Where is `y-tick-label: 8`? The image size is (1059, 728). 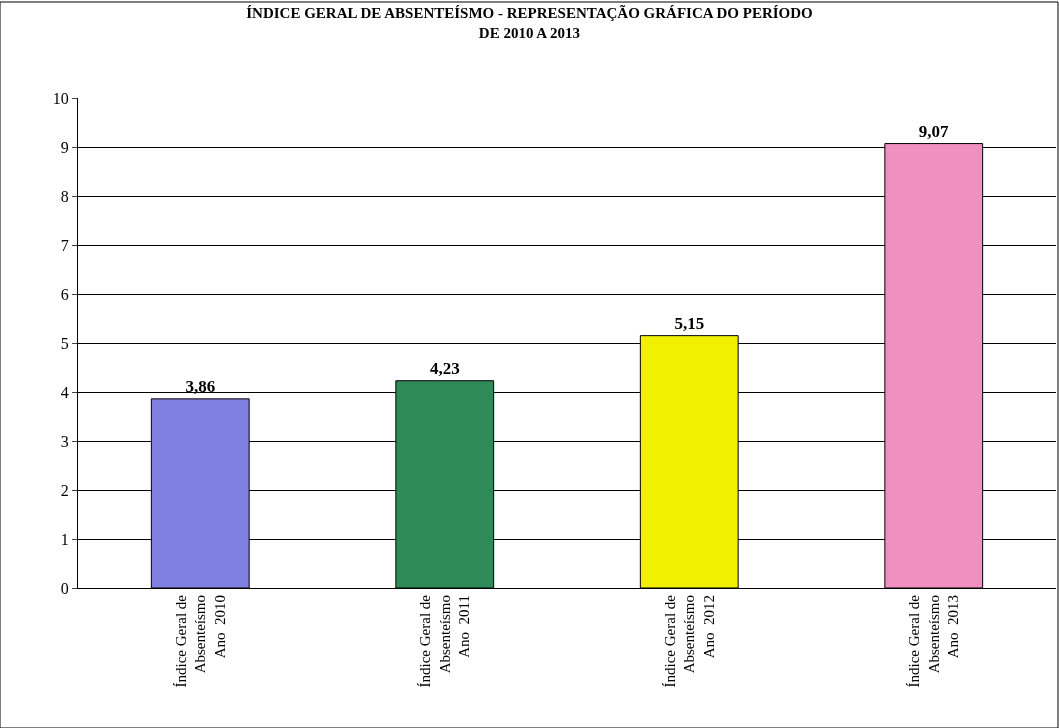
y-tick-label: 8 is located at coordinates (64, 196).